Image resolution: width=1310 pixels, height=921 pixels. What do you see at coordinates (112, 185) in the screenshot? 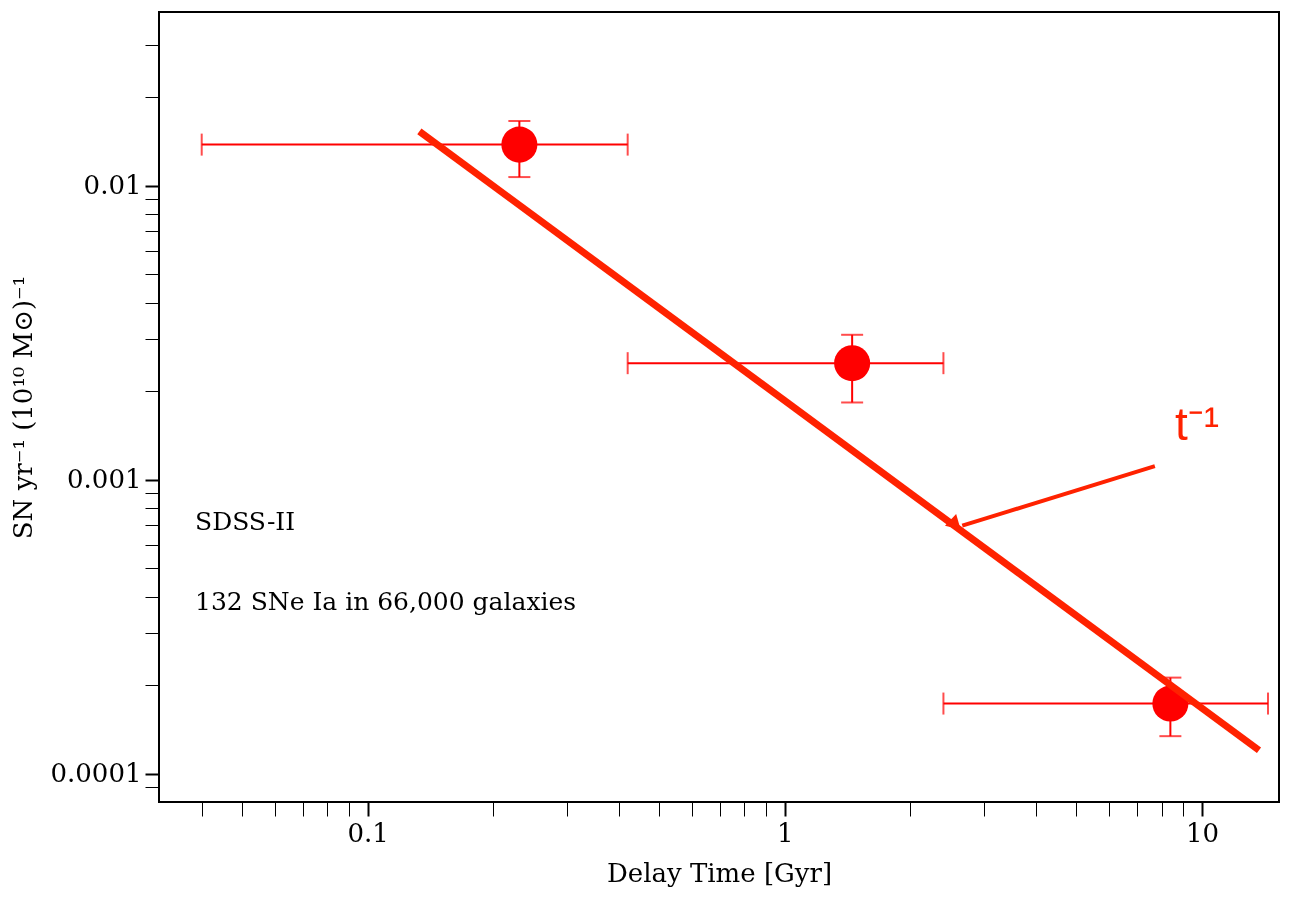
I see `y-tick-label: 0.01` at bounding box center [112, 185].